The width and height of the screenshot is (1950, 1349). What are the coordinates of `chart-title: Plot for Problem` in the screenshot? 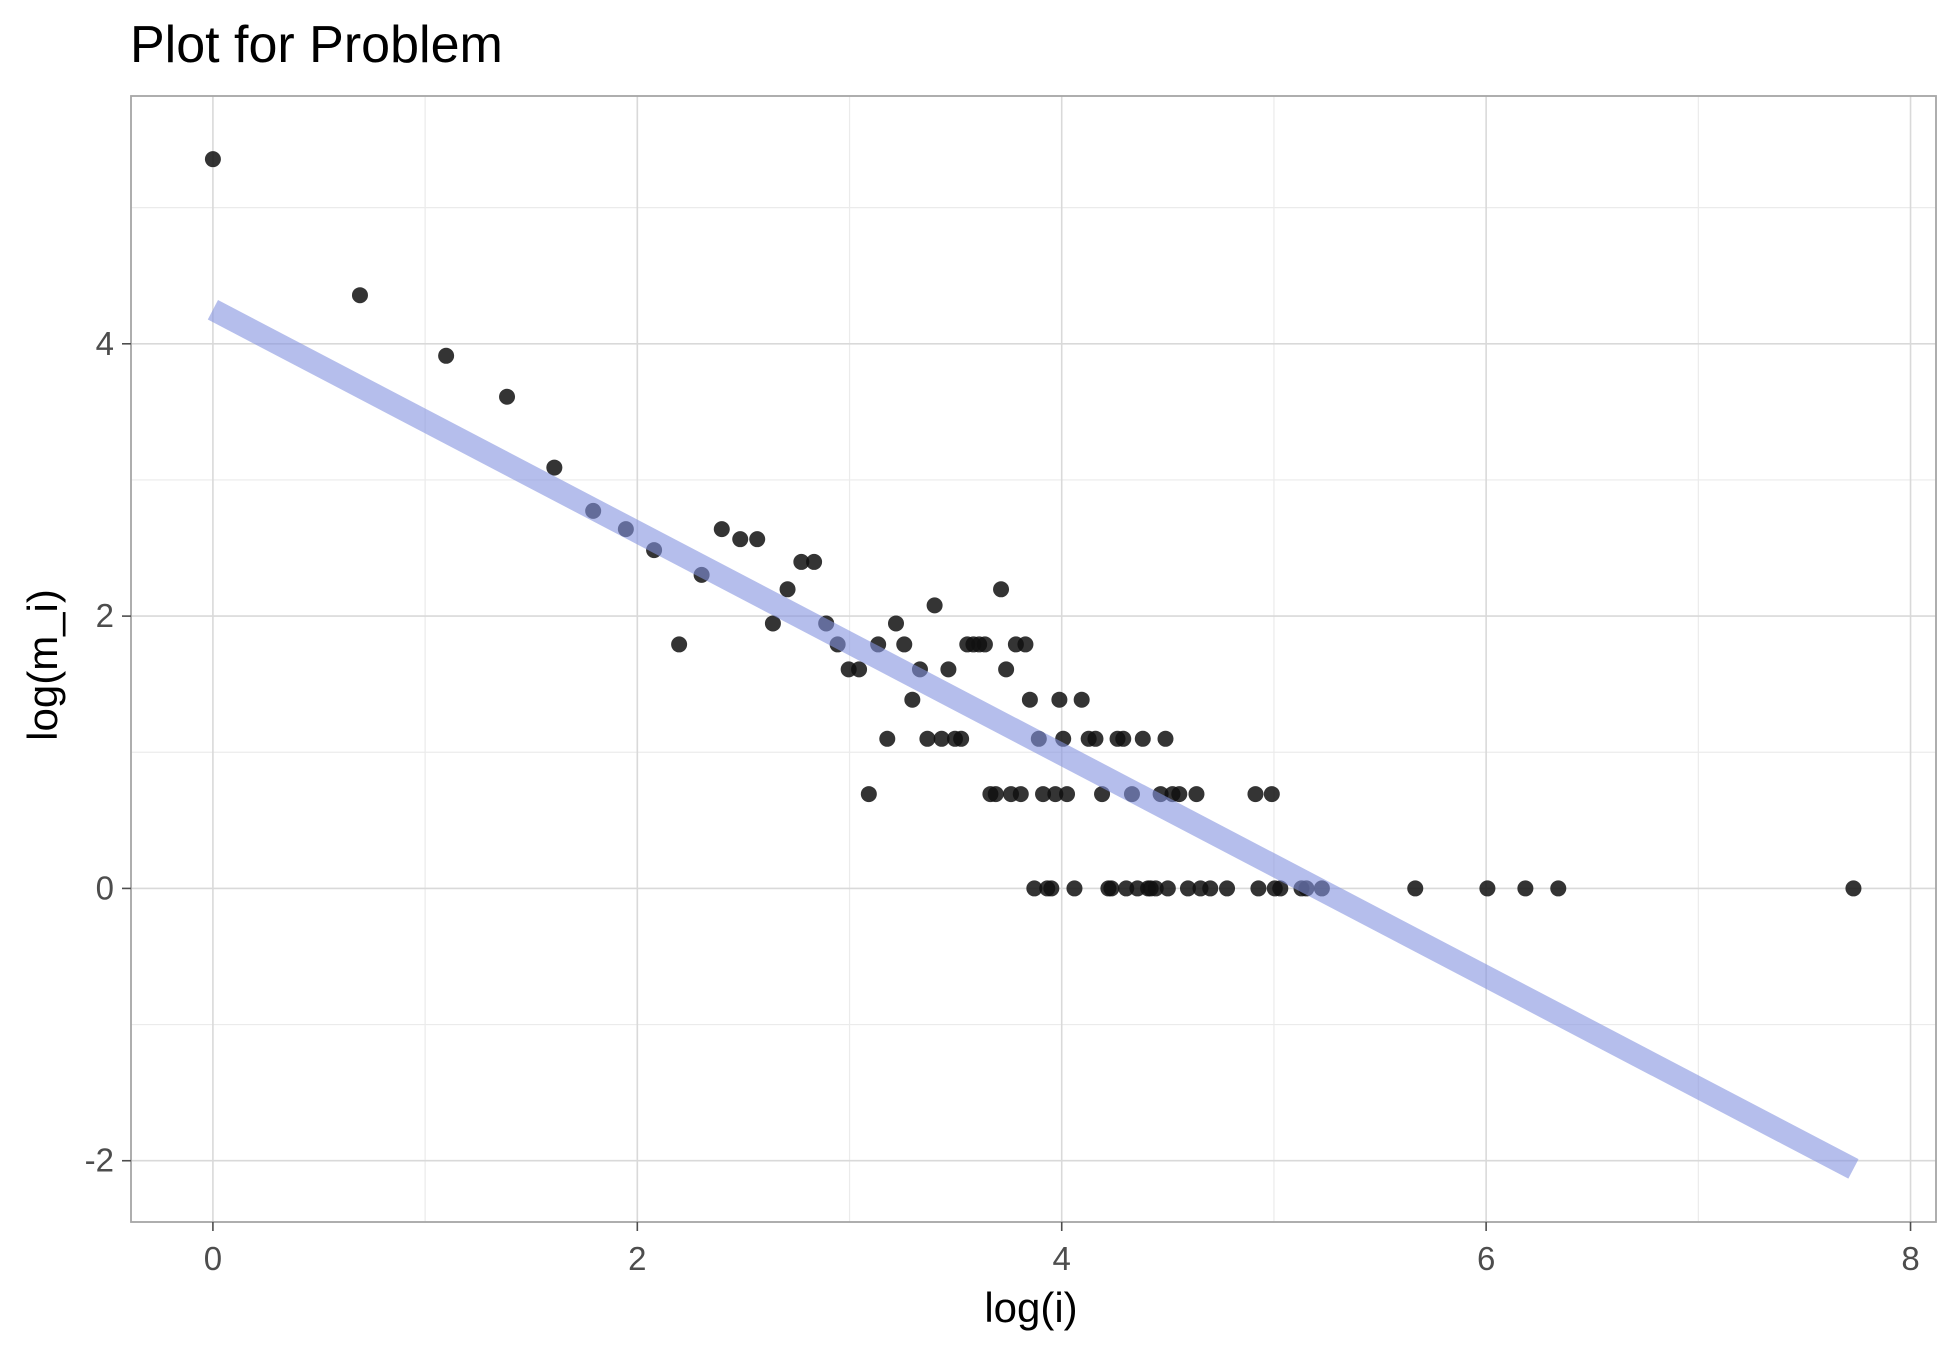 It's located at (316, 45).